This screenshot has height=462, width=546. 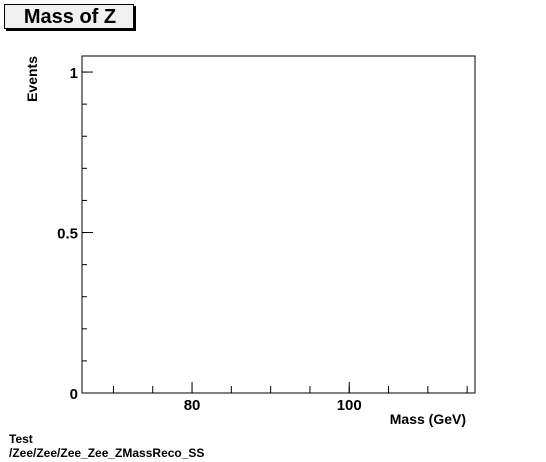 I want to click on footer-line-1: Test, so click(x=21, y=439).